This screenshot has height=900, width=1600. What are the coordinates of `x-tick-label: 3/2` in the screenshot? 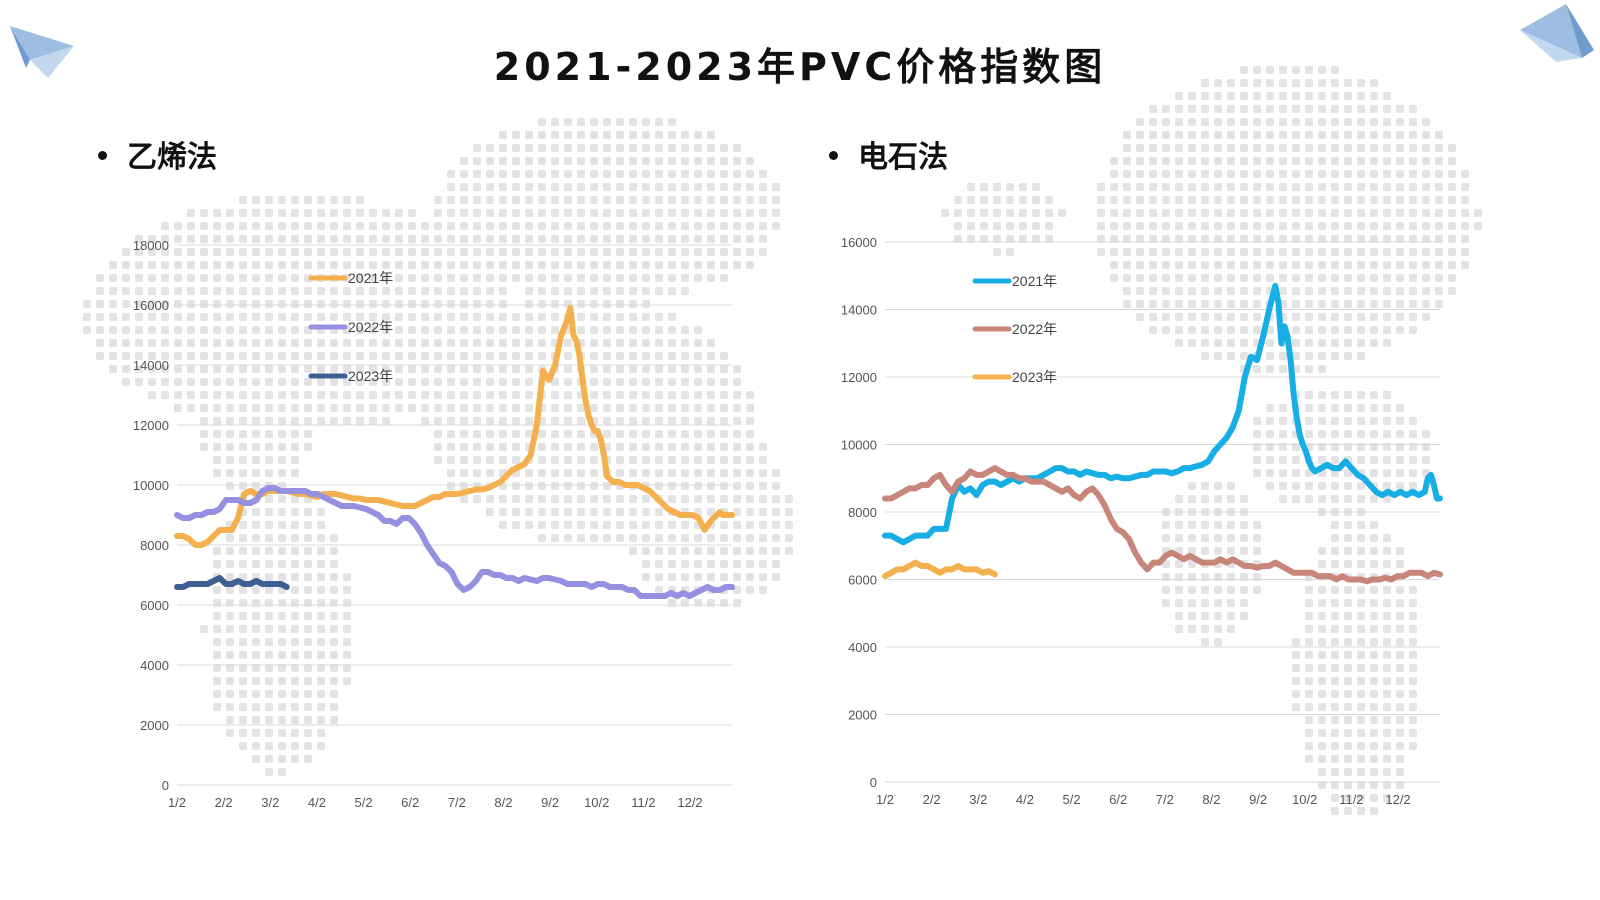 It's located at (270, 802).